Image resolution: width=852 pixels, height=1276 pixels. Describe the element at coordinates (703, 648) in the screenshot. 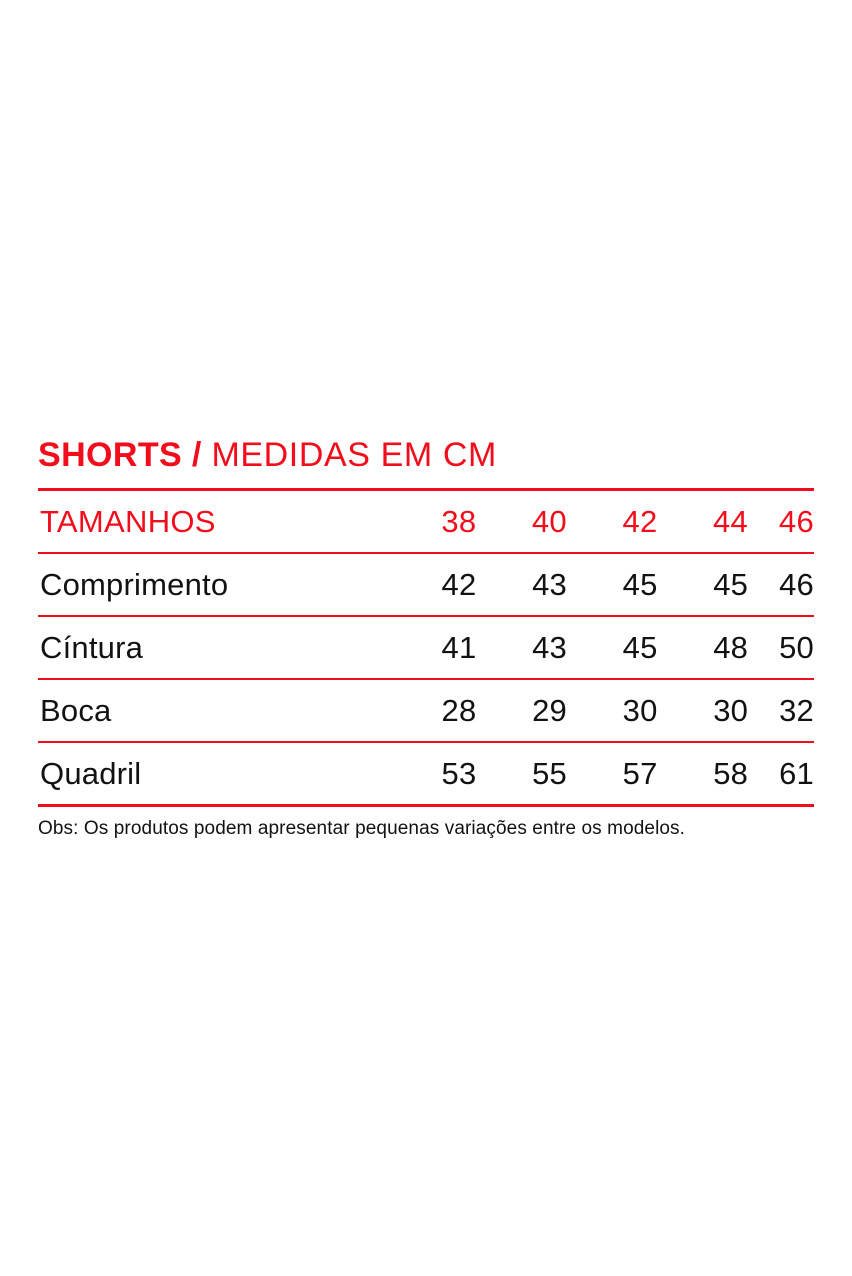

I see `cell-cintura-44: 48` at that location.